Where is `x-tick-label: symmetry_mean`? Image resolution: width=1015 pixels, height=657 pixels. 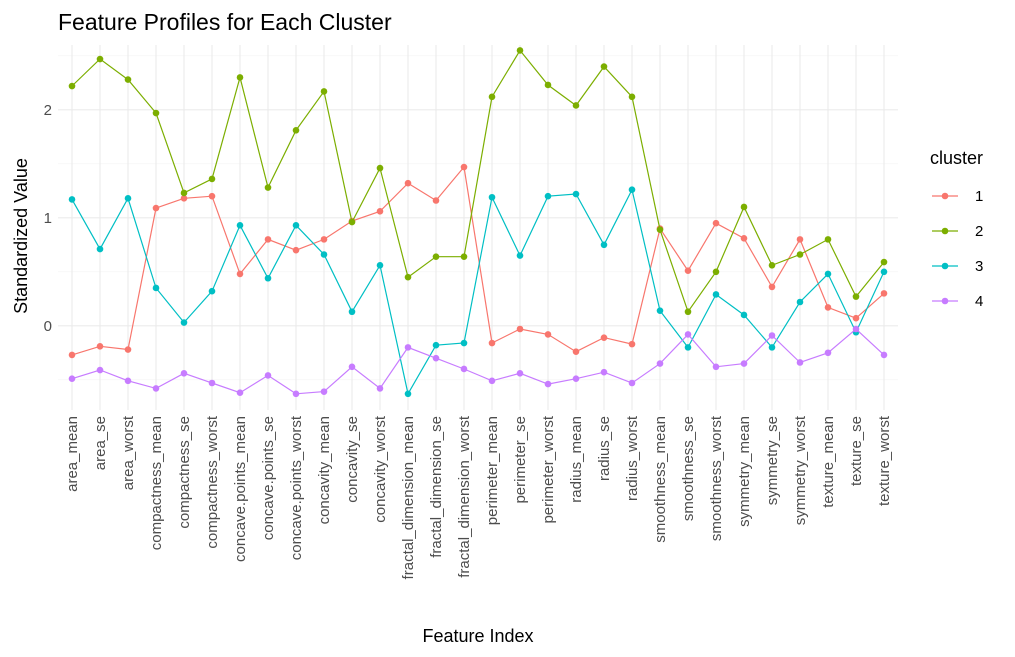 x-tick-label: symmetry_mean is located at coordinates (744, 471).